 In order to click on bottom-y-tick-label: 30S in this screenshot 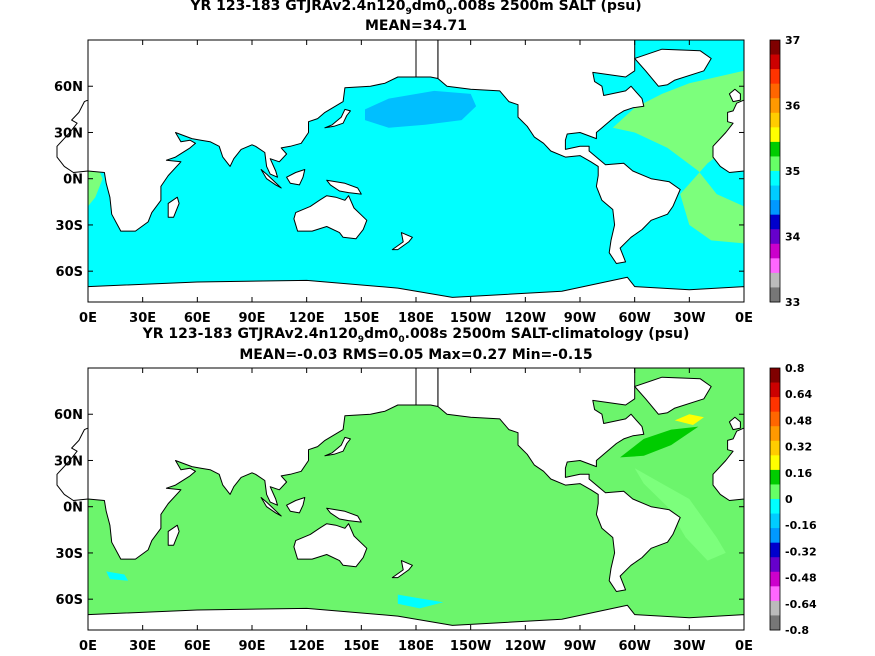, I will do `click(69, 554)`.